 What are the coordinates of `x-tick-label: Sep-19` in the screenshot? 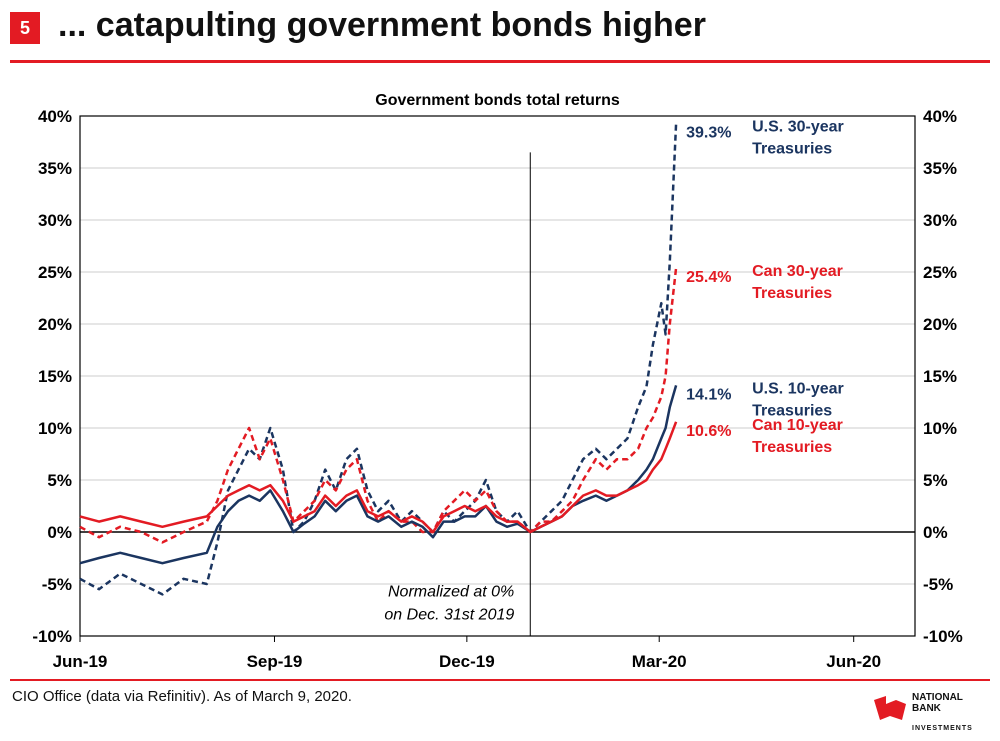 It's located at (275, 661).